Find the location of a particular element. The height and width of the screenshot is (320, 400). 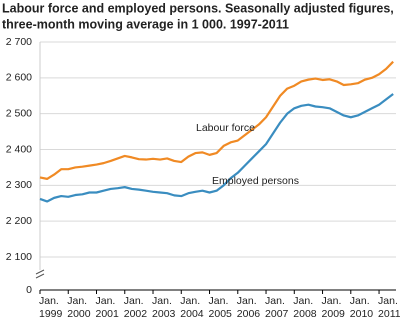

y-tick-label: 2 300 is located at coordinates (19, 185).